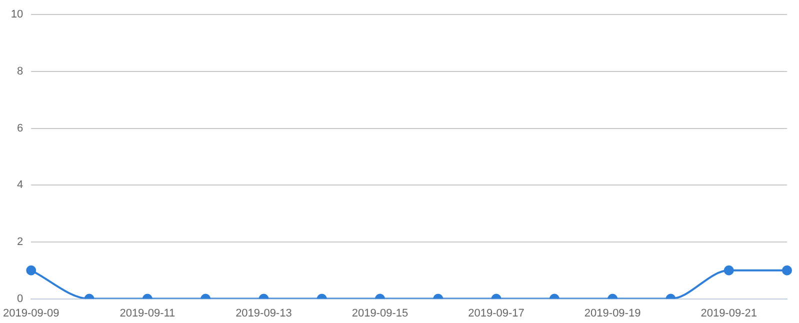 The width and height of the screenshot is (799, 323). What do you see at coordinates (148, 313) in the screenshot?
I see `x-tick-label: 2019-09-11` at bounding box center [148, 313].